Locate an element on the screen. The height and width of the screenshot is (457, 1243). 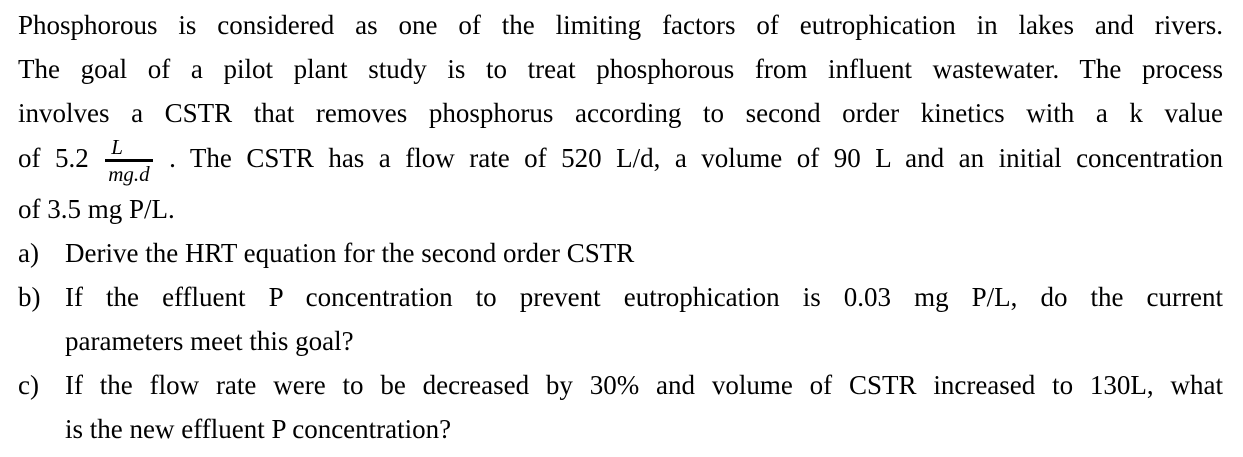
question-b-line-2: parameters meet this goal? is located at coordinates (209, 341).